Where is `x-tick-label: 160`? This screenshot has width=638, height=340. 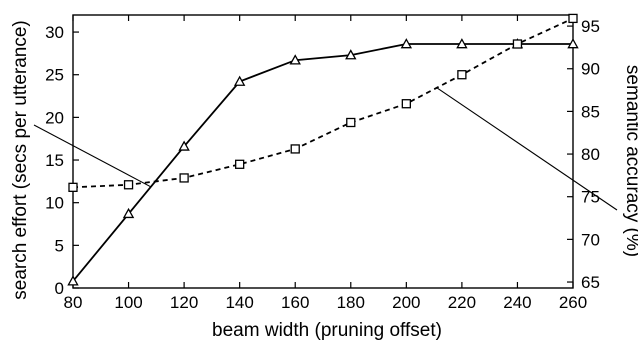
x-tick-label: 160 is located at coordinates (295, 302).